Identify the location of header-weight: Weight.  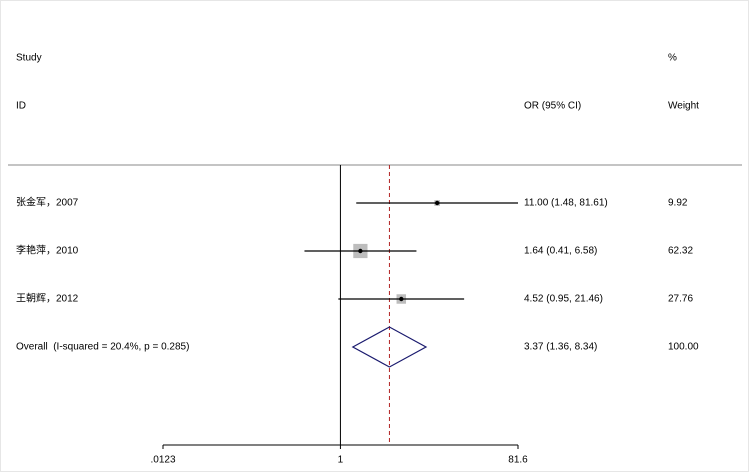
(683, 106).